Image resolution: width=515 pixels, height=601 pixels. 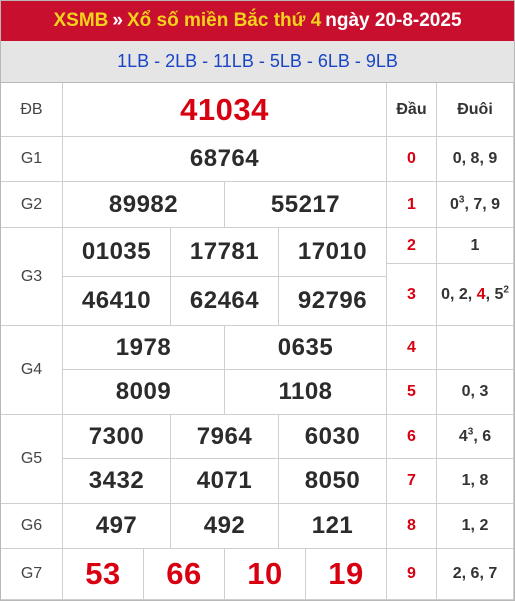 I want to click on loto-head: 9, so click(x=412, y=574).